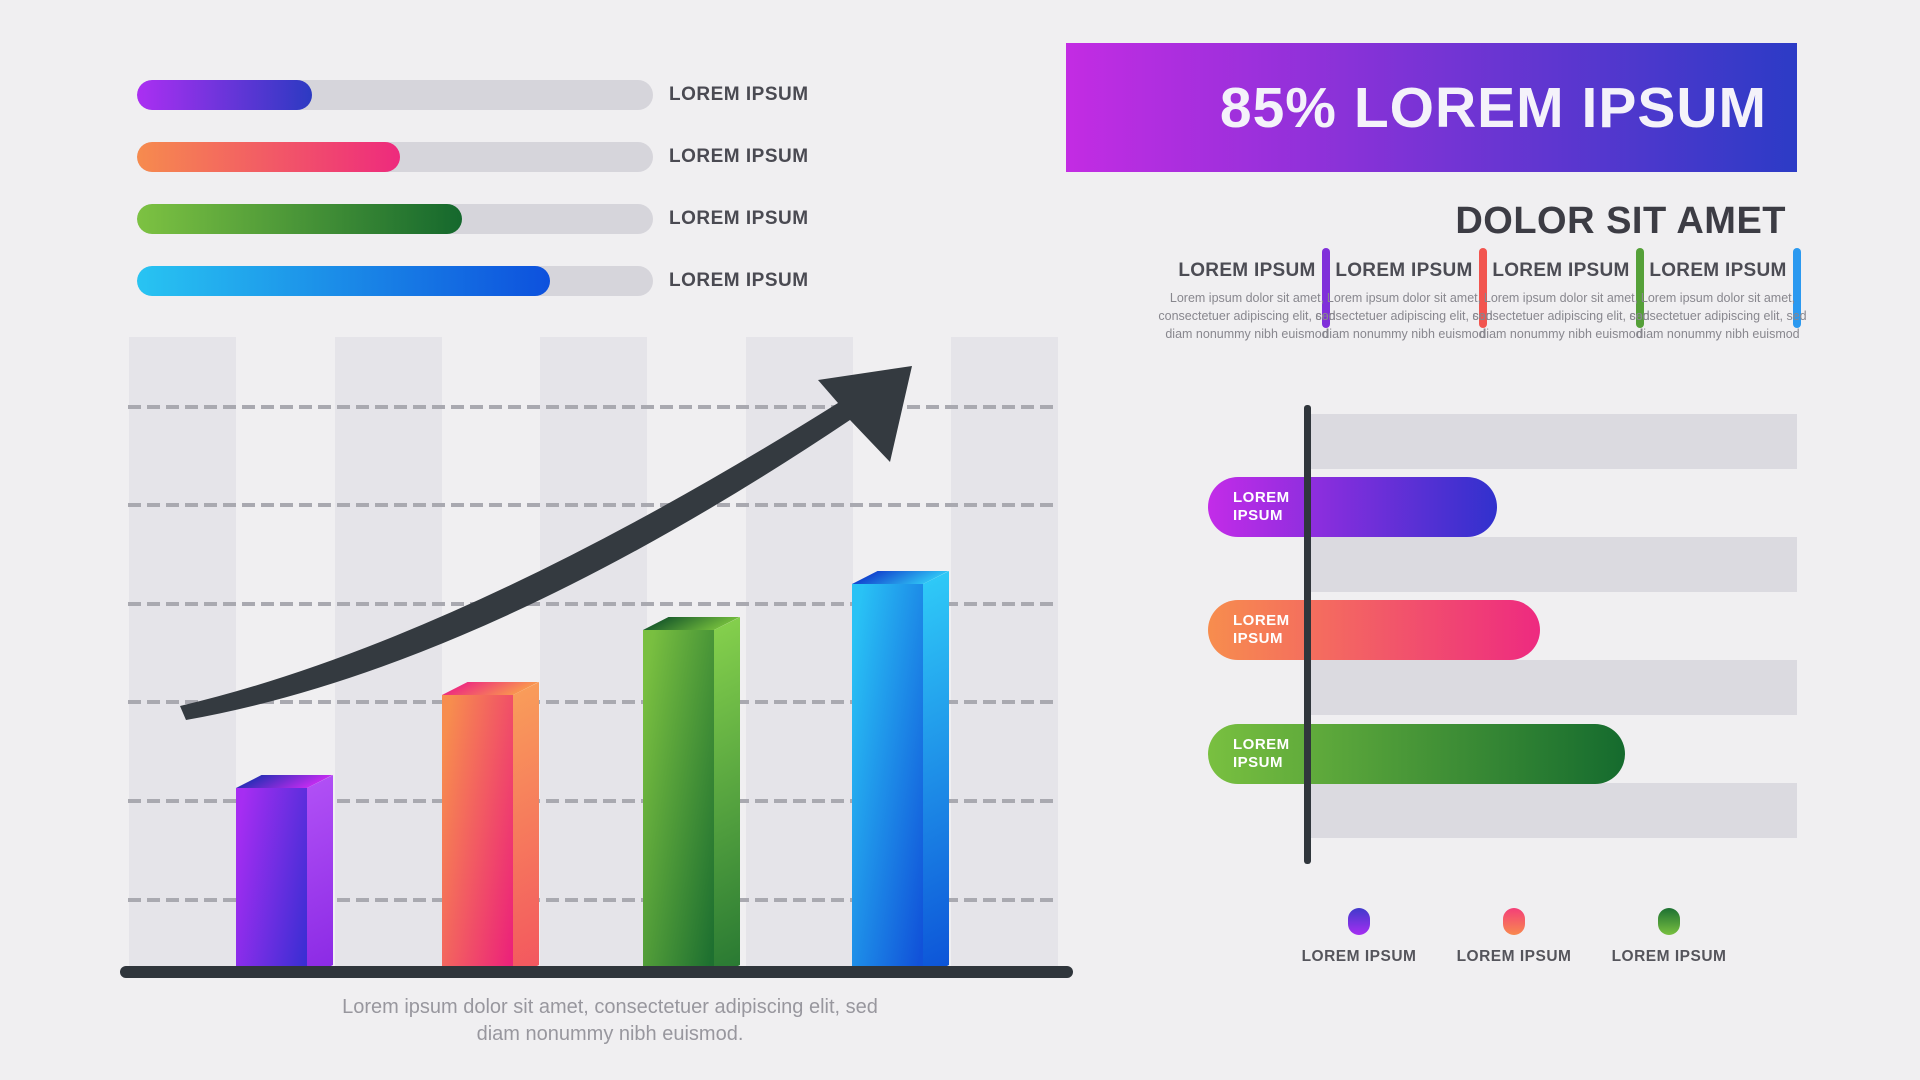 The image size is (1920, 1080). I want to click on hbar-green: LOREM IPSUM, so click(1416, 754).